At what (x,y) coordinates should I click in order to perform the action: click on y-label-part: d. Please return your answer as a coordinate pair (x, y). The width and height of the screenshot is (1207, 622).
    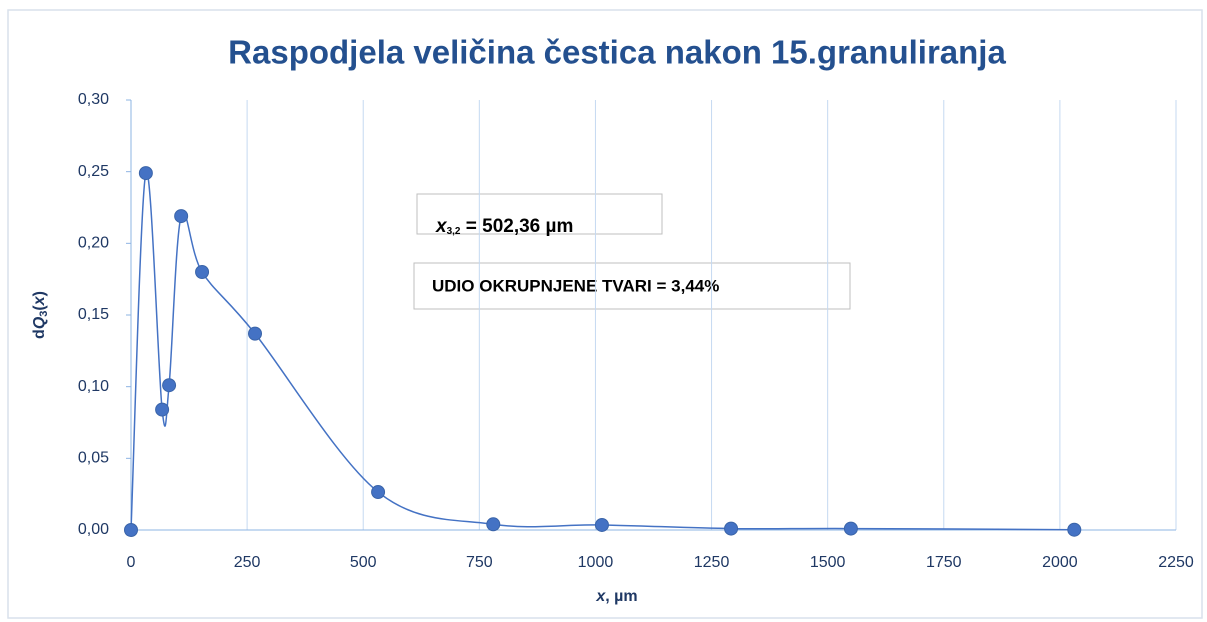
    Looking at the image, I should click on (39, 334).